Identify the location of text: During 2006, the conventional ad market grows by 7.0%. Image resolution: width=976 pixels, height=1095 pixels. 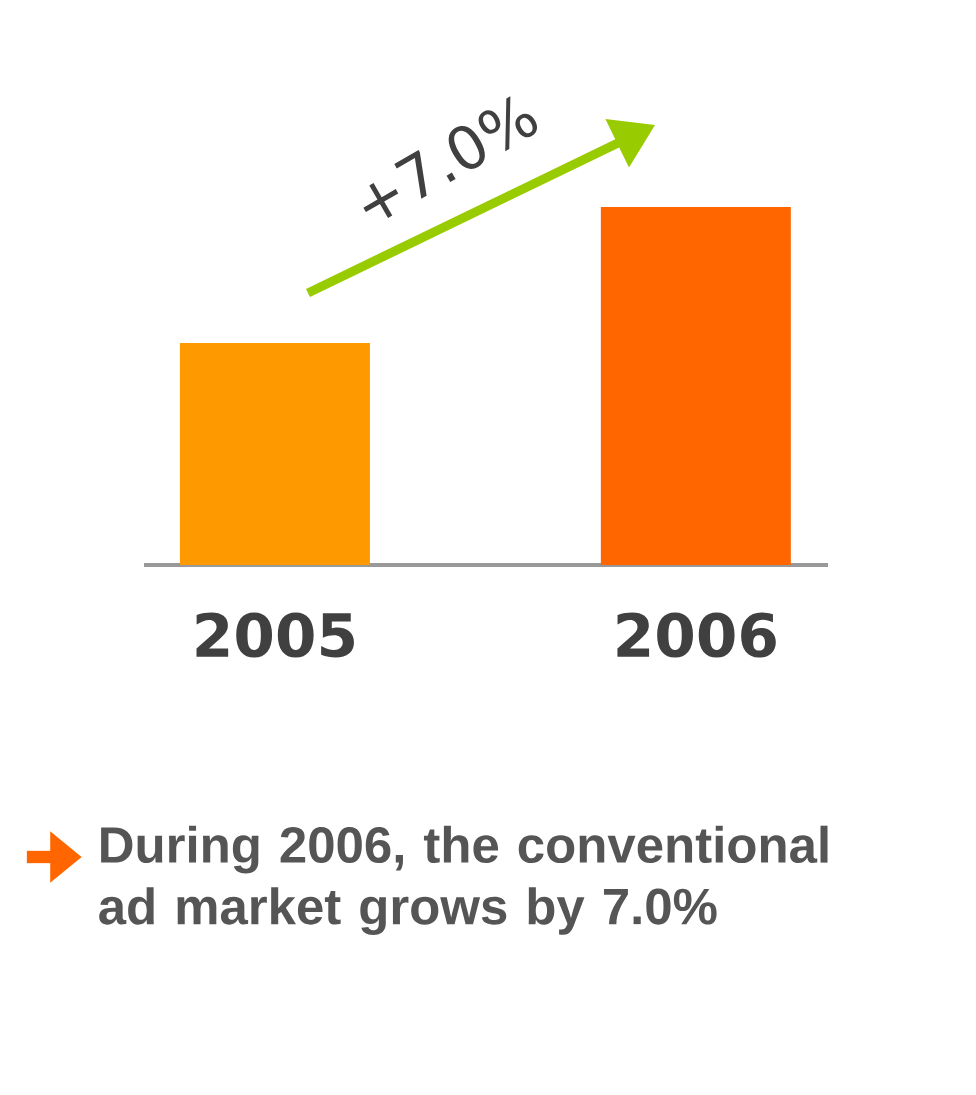
(463, 880).